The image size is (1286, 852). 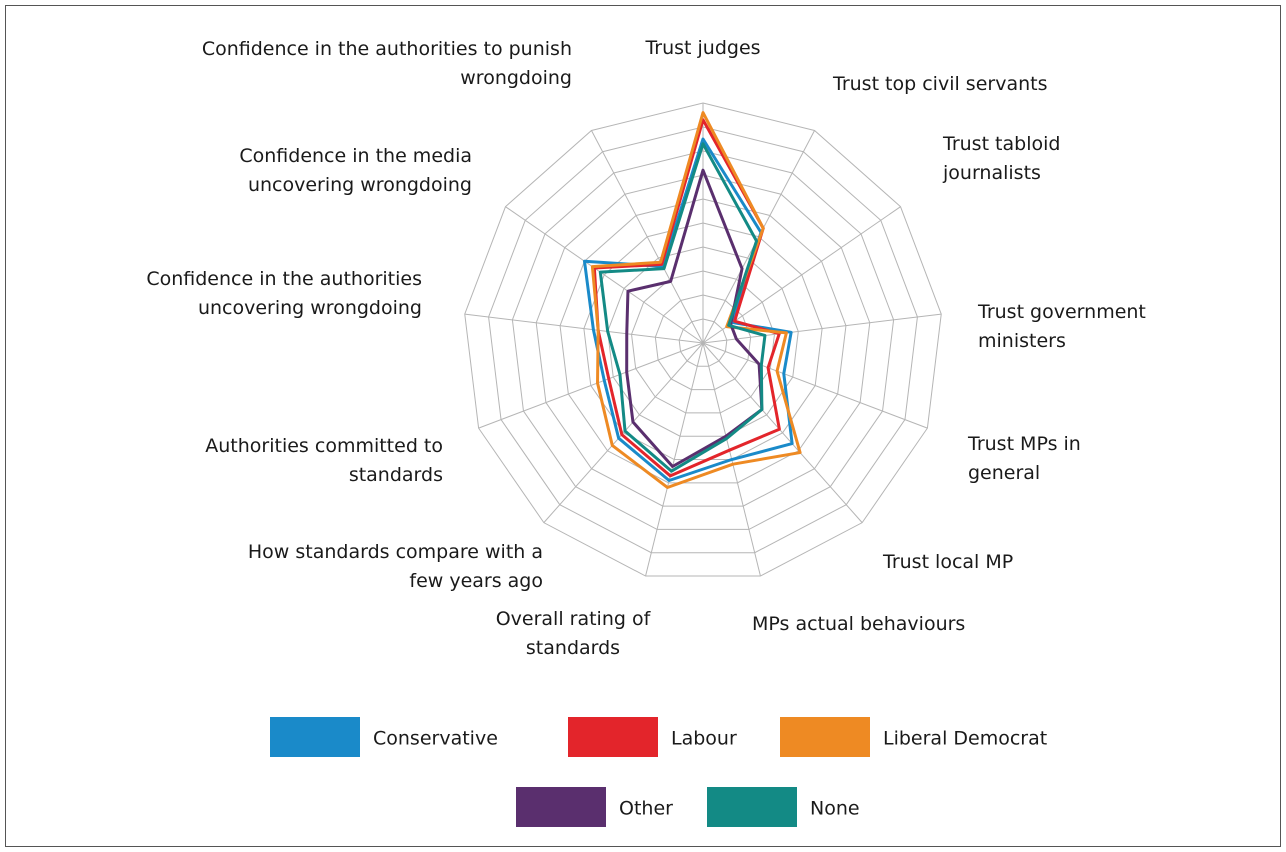 I want to click on axis-label: Trust government ministers, so click(x=1062, y=326).